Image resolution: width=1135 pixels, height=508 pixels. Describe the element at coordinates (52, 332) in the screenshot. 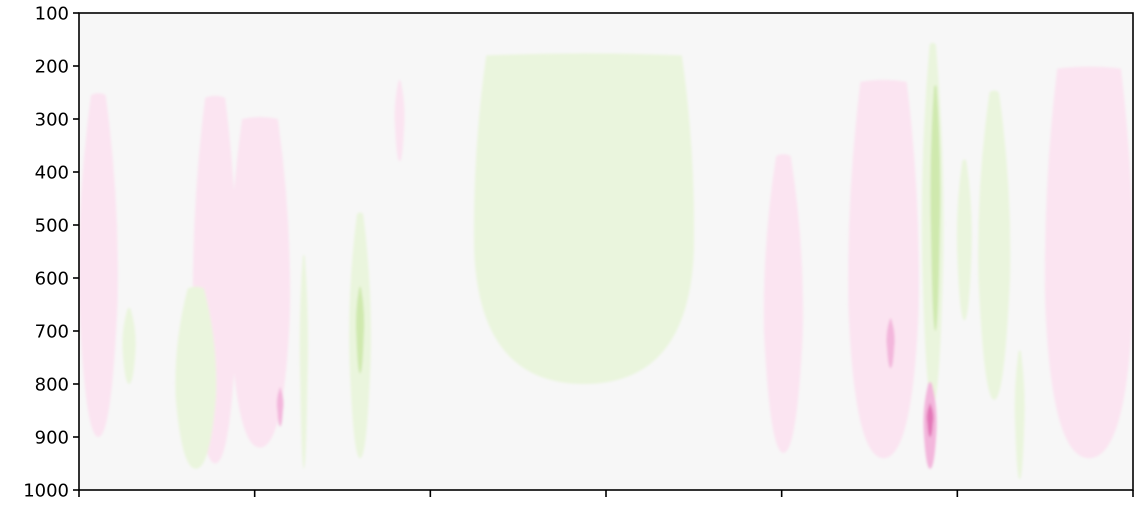

I see `y-tick-label: 700` at that location.